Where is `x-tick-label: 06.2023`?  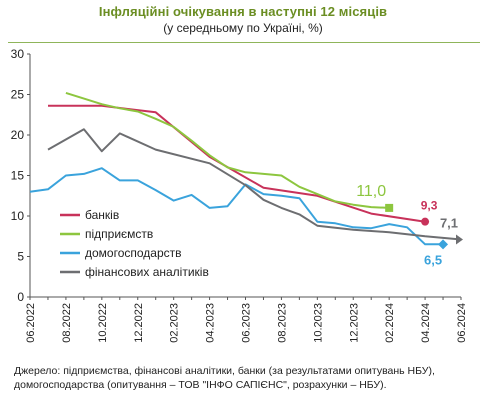 x-tick-label: 06.2023 is located at coordinates (247, 323).